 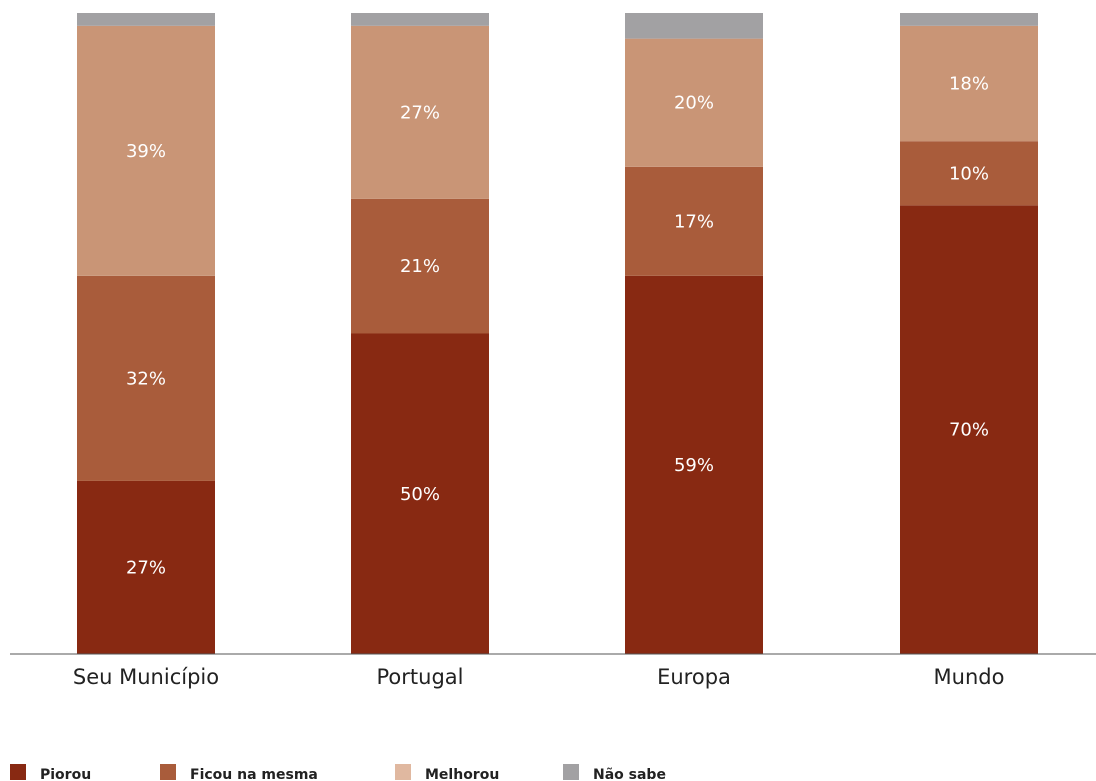 I want to click on x-tick-labels-layer: Seu Município Portugal Europa Mundo, so click(x=539, y=677).